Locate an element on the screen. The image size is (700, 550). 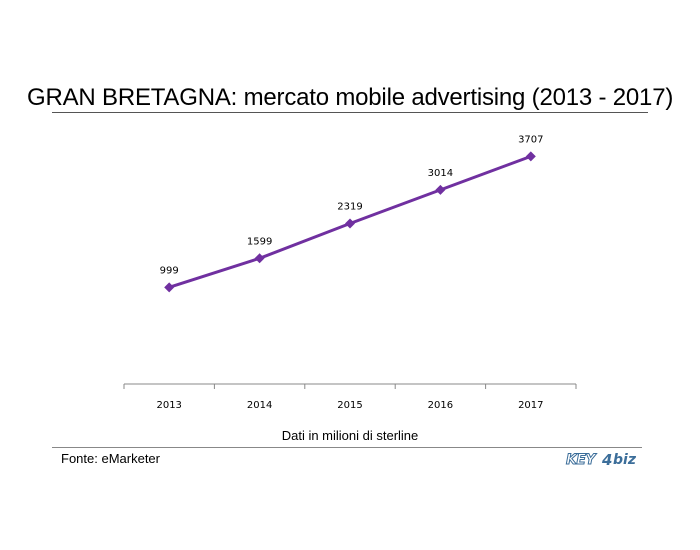
data-label: 1599 is located at coordinates (259, 241).